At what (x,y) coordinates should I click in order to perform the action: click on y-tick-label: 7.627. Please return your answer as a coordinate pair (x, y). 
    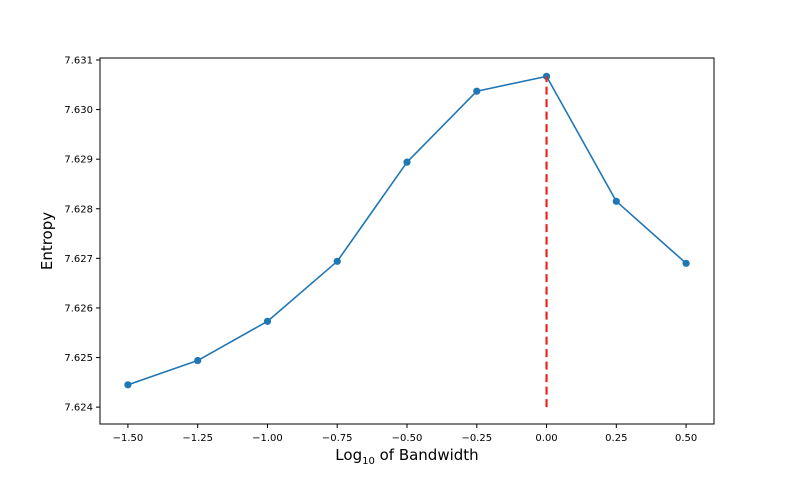
    Looking at the image, I should click on (78, 259).